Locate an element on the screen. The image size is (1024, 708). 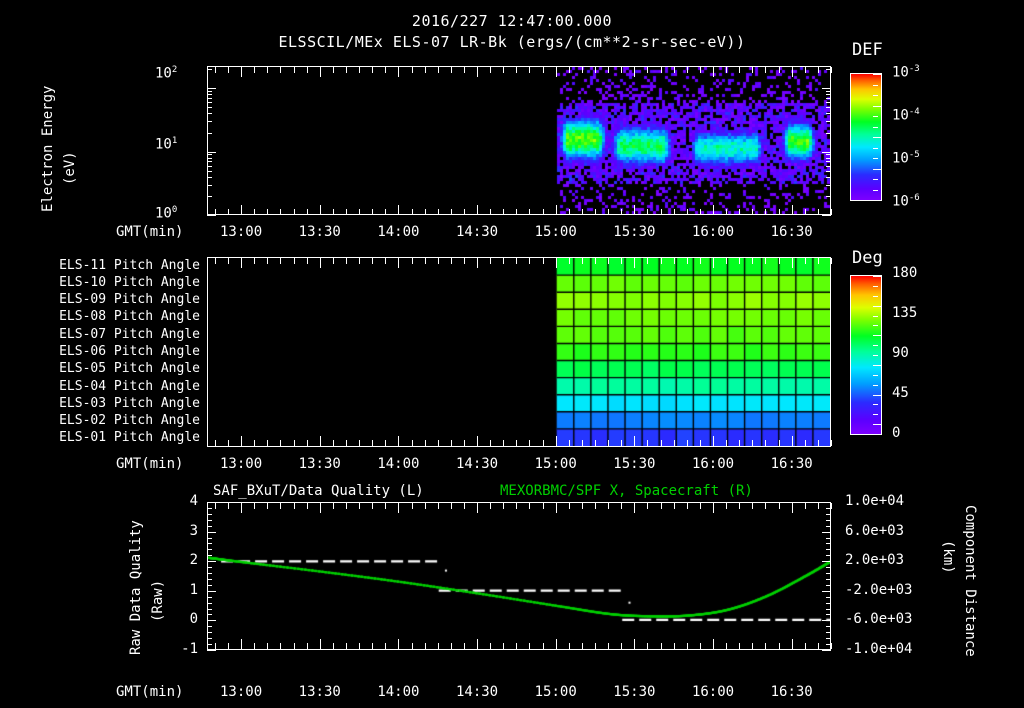
panel3-y-axis-units-right: (km) is located at coordinates (948, 557).